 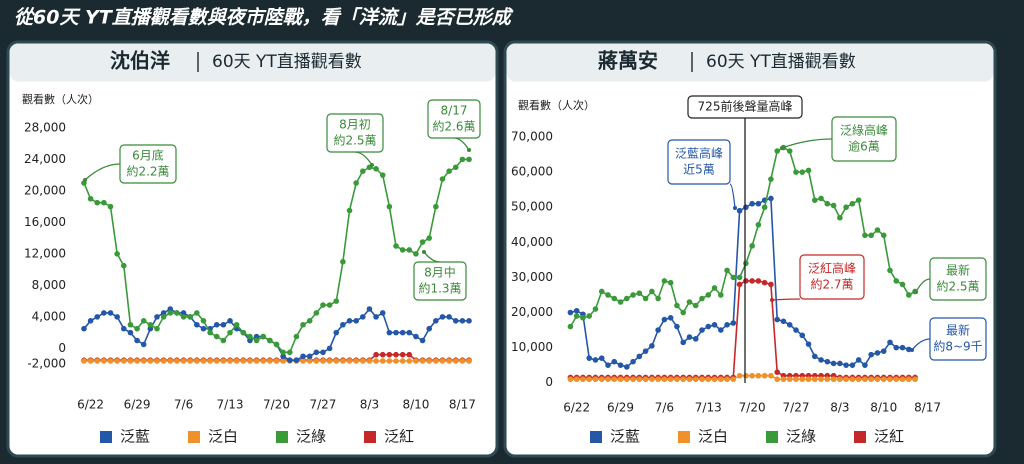 What do you see at coordinates (796, 408) in the screenshot?
I see `x-tick-label: 7/27` at bounding box center [796, 408].